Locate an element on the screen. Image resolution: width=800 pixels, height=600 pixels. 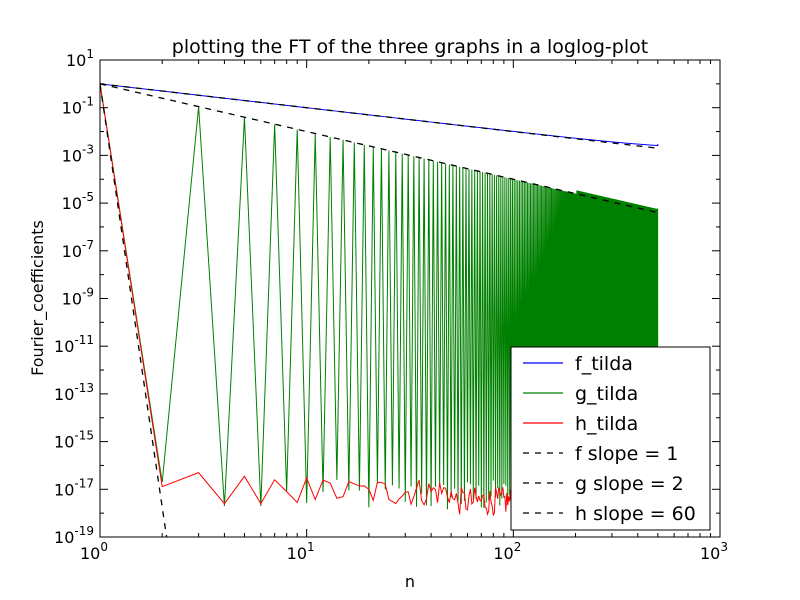
legend-label: g_tilda is located at coordinates (606, 394).